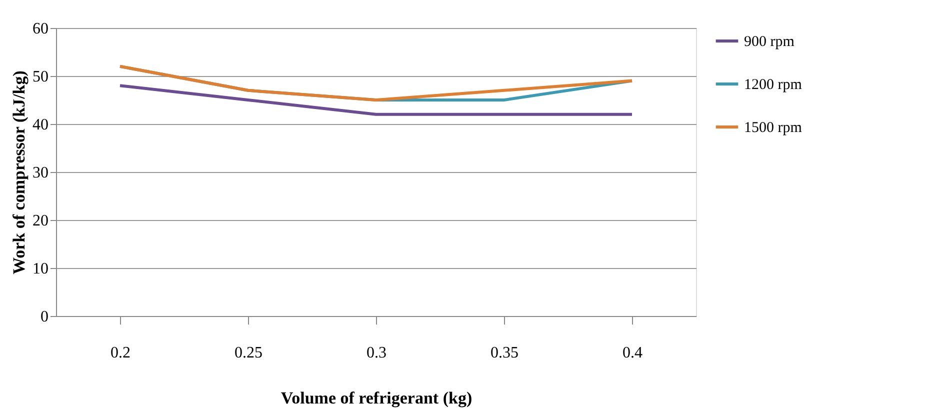  What do you see at coordinates (40, 29) in the screenshot?
I see `y-tick-label: 60` at bounding box center [40, 29].